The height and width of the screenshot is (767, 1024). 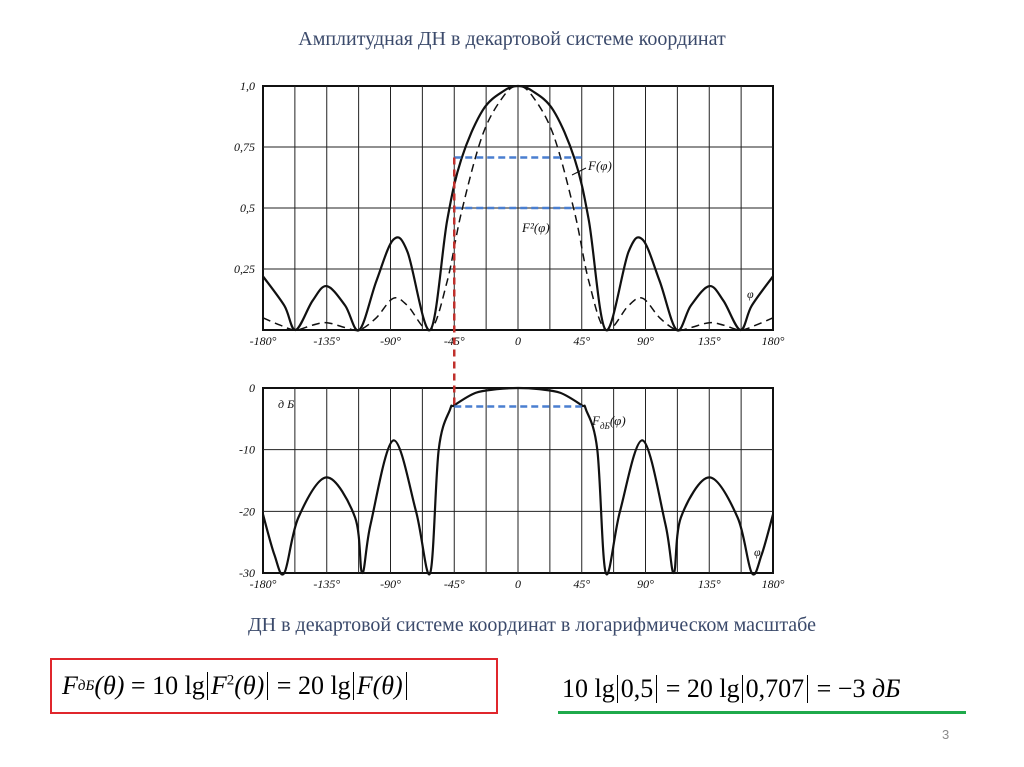 What do you see at coordinates (109, 685) in the screenshot?
I see `formula-lhs-arg: (θ)` at bounding box center [109, 685].